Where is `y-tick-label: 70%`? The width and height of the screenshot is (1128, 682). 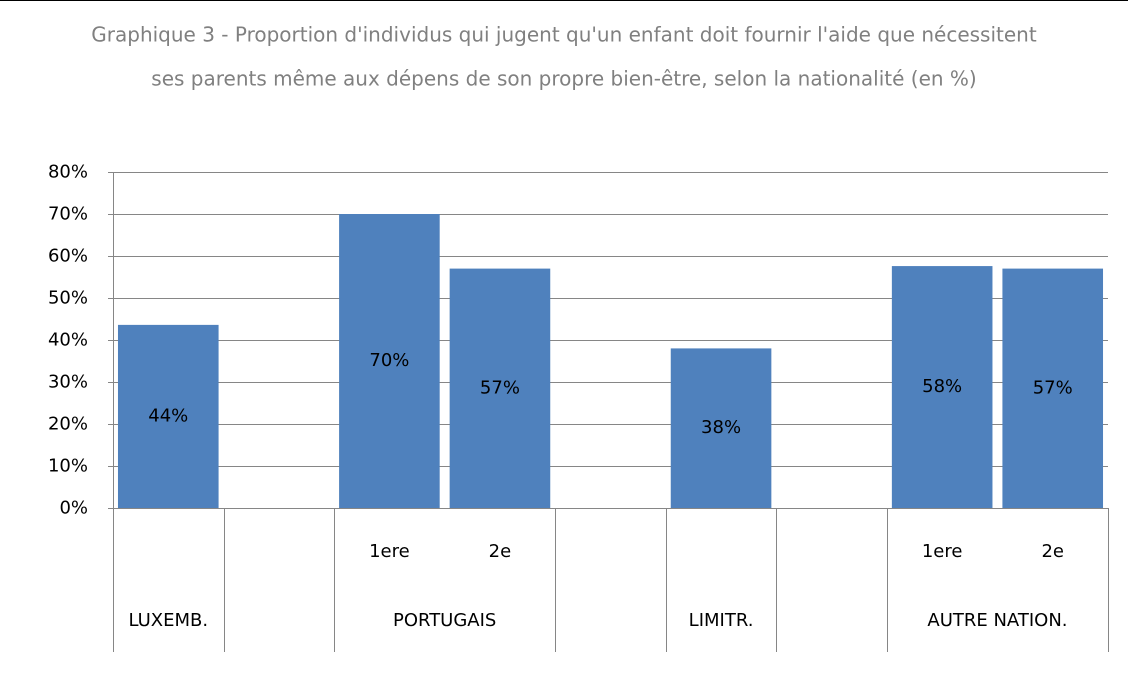
y-tick-label: 70% is located at coordinates (68, 214).